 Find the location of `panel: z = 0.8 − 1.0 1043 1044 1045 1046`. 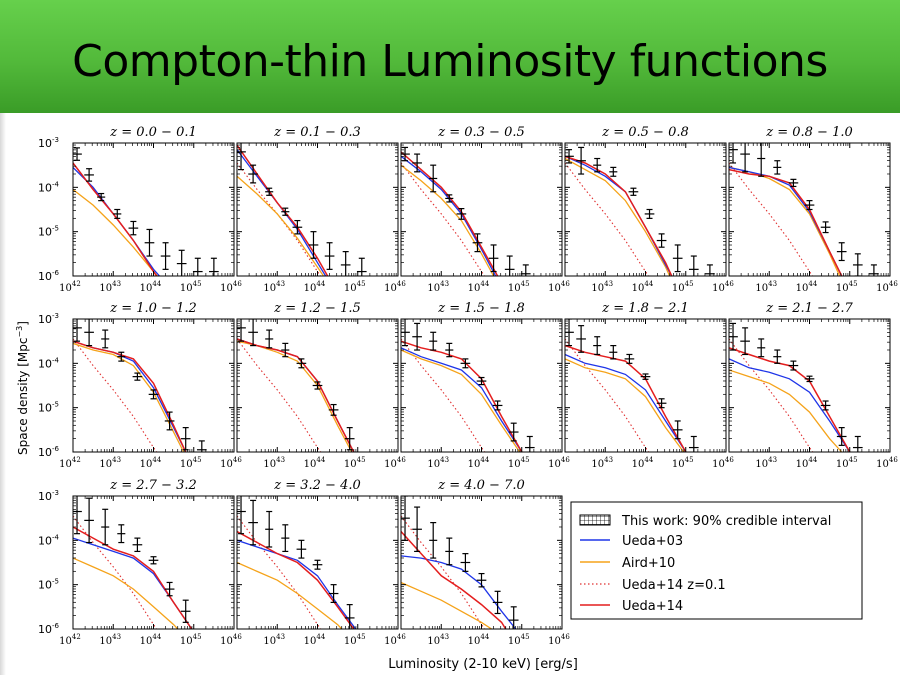

panel: z = 0.8 − 1.0 1043 1044 1045 1046 is located at coordinates (813, 209).